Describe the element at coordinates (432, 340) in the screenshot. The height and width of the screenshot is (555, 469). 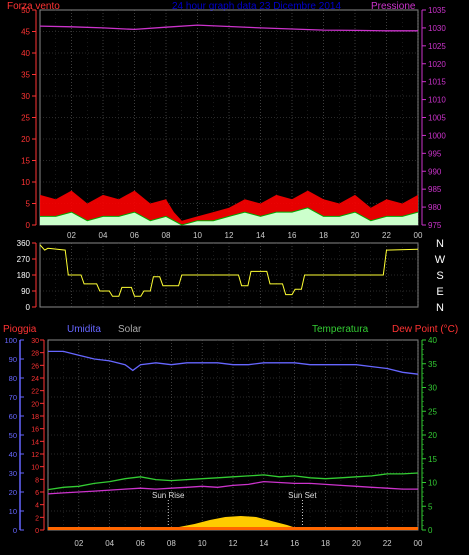
I see `temperature-tick-label: 40` at that location.